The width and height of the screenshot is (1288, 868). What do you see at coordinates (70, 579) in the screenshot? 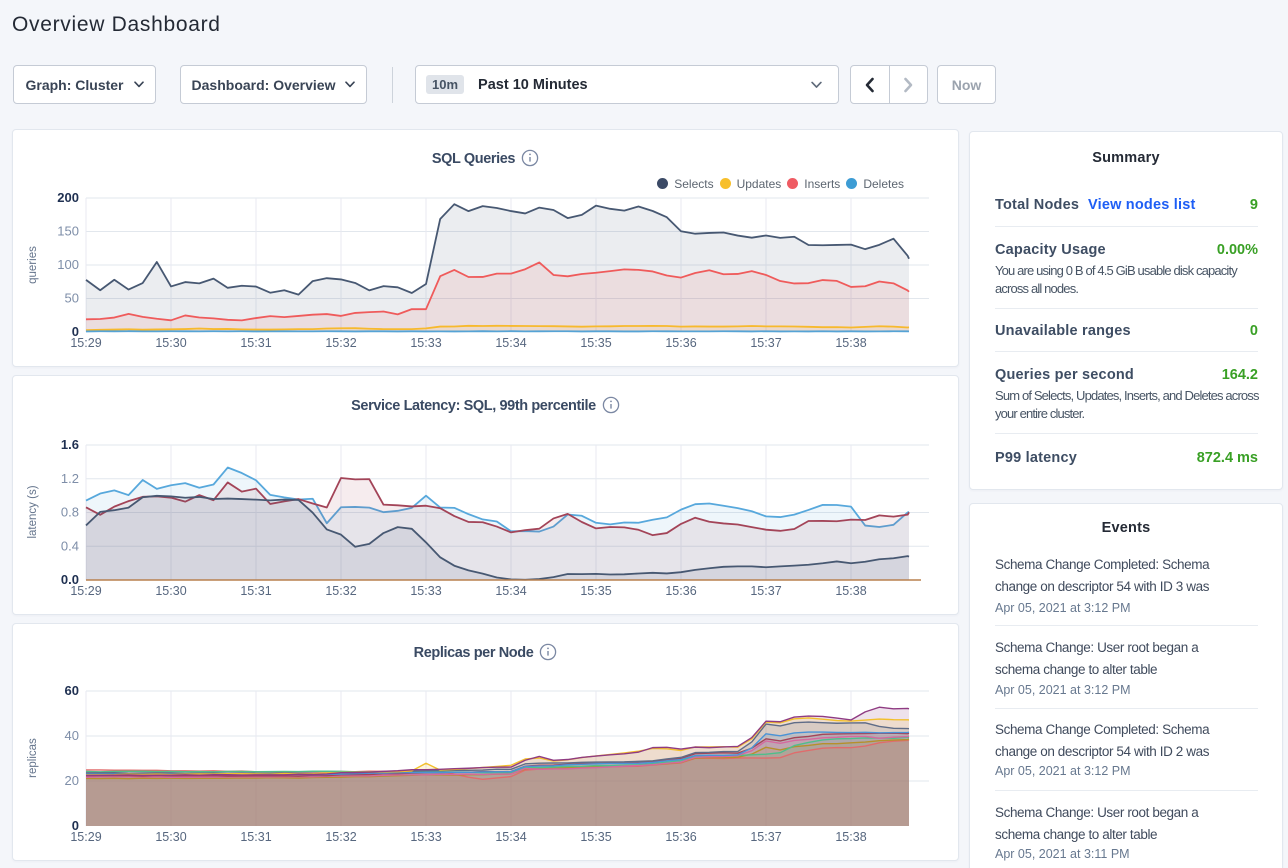
I see `svg-text: 0.0` at bounding box center [70, 579].